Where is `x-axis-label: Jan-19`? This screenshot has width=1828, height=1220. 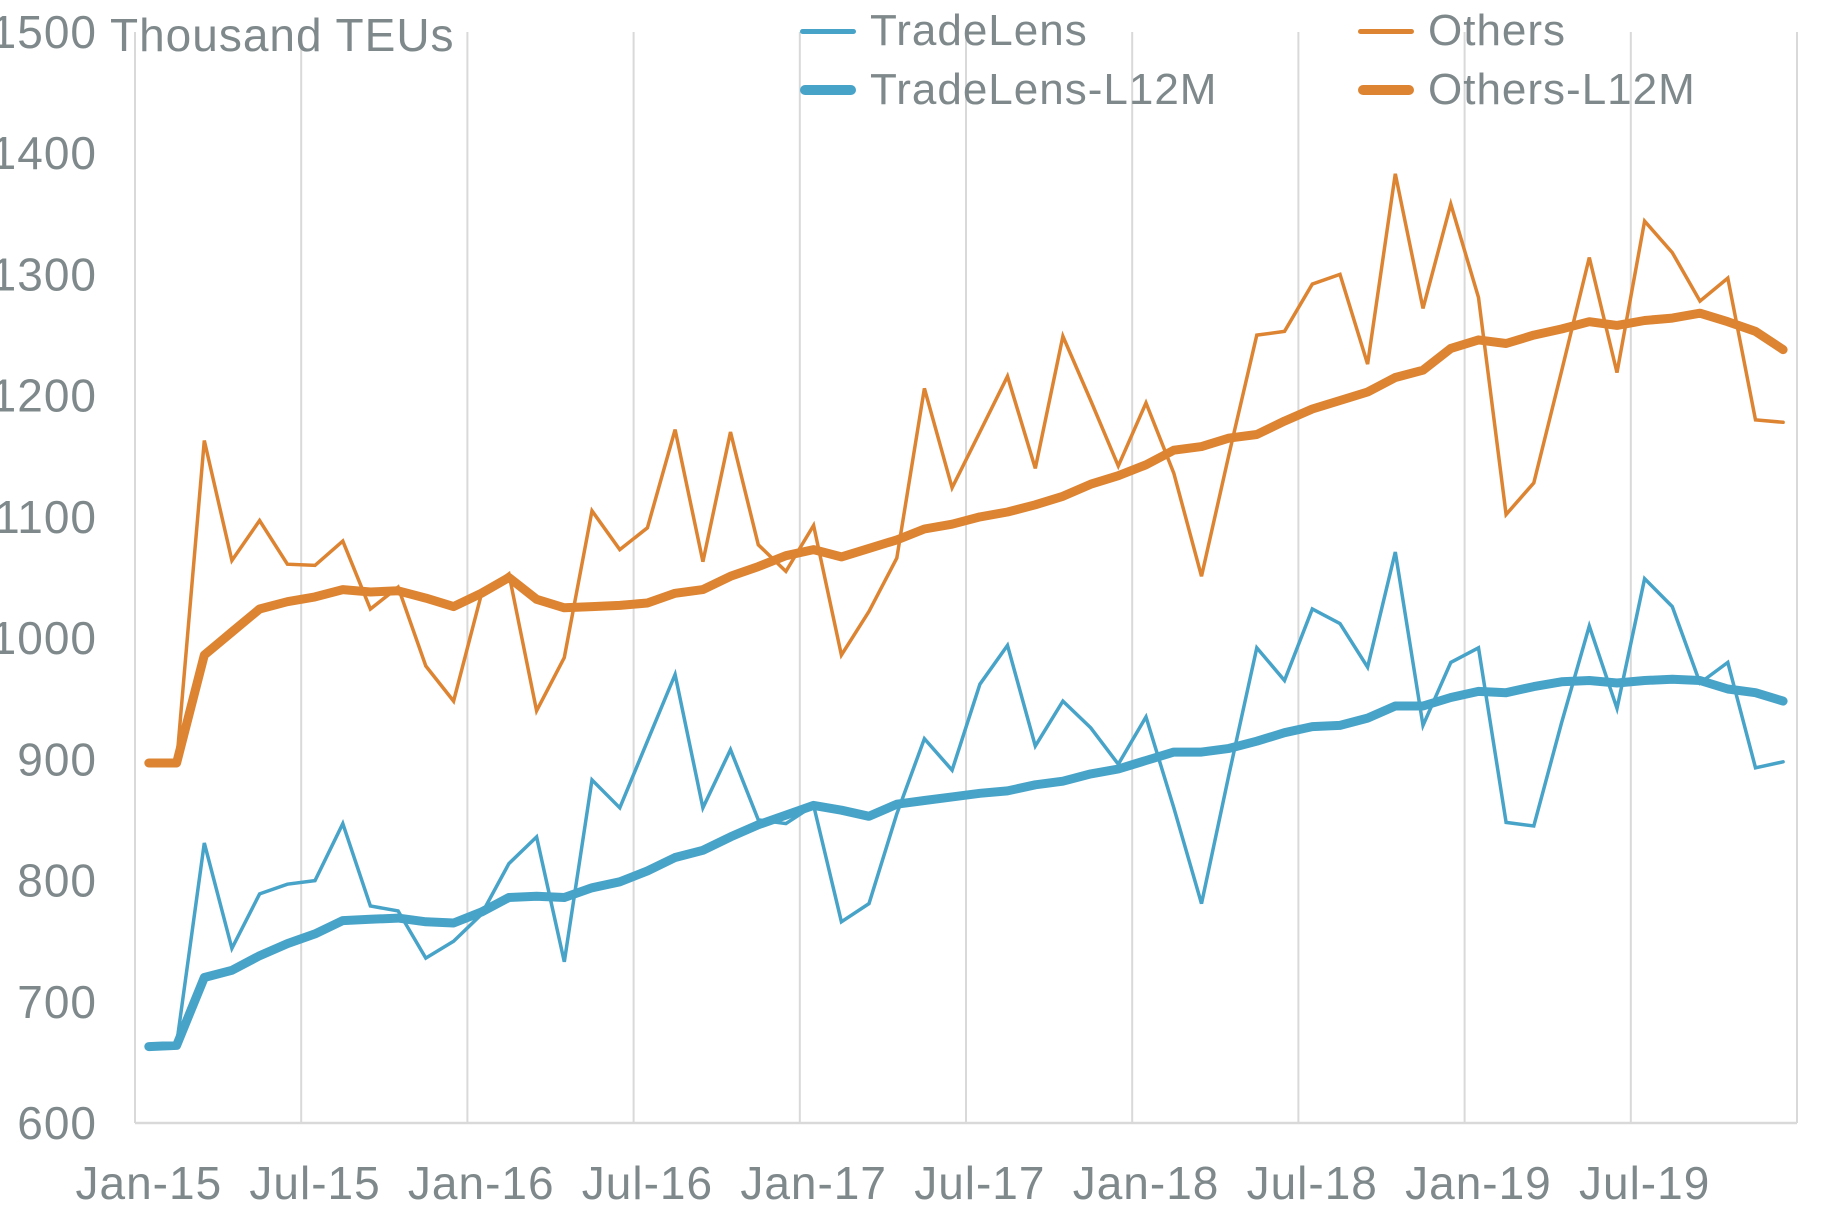 x-axis-label: Jan-19 is located at coordinates (1478, 1183).